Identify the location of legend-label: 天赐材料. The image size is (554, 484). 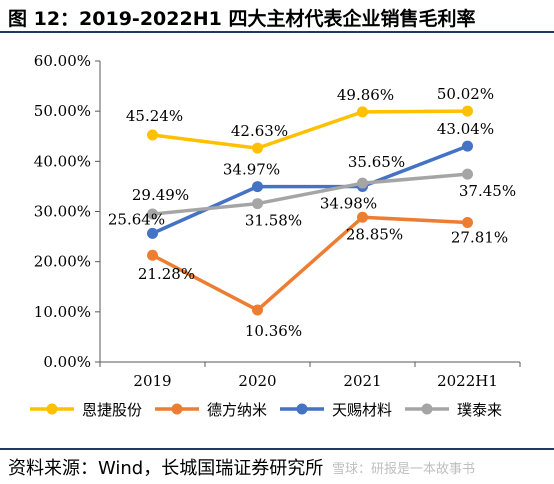
(362, 410).